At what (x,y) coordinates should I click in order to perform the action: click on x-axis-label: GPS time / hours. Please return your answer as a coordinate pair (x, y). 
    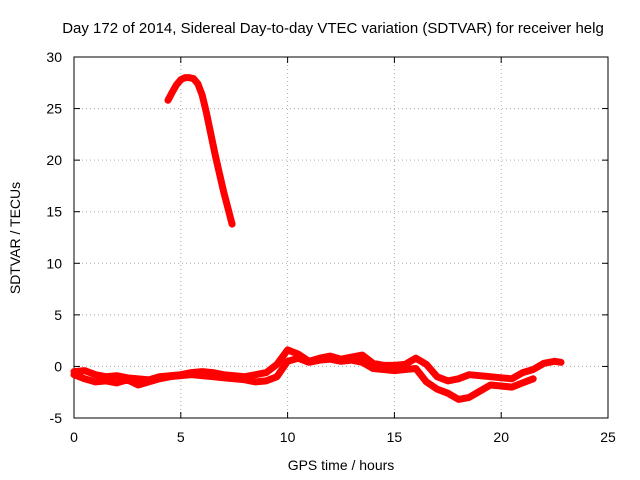
    Looking at the image, I should click on (341, 465).